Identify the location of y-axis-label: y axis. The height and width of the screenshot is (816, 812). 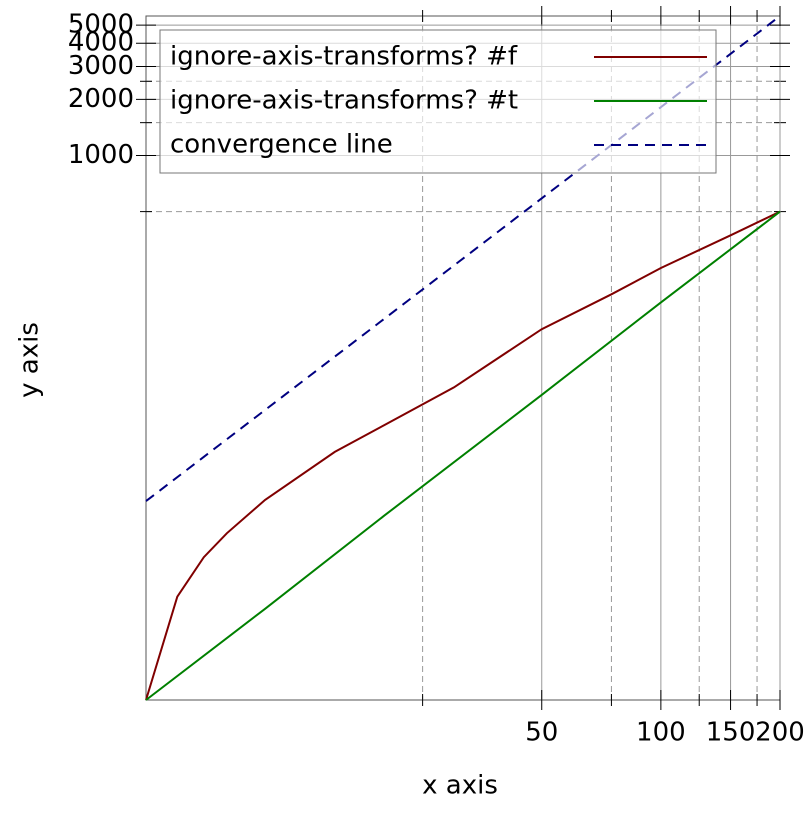
(30, 360).